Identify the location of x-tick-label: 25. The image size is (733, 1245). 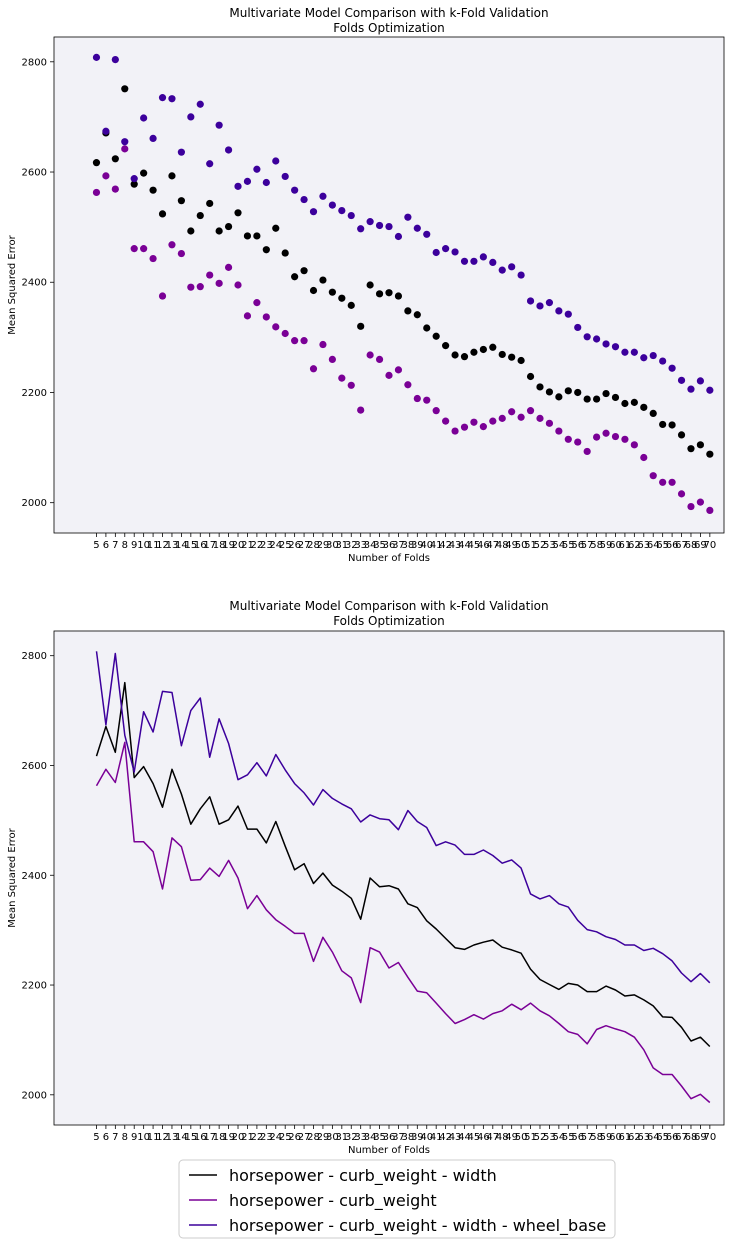
(285, 545).